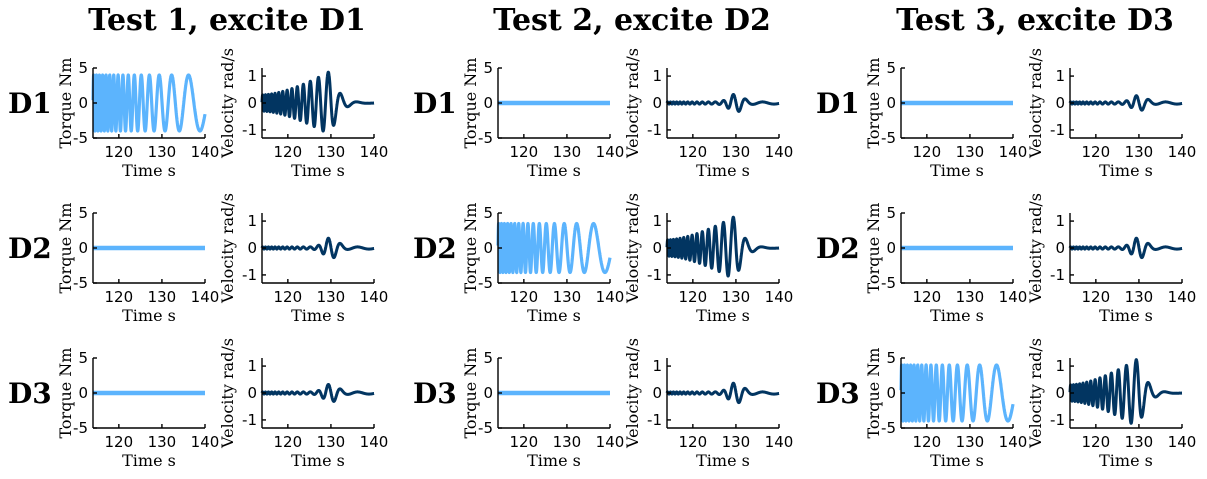  What do you see at coordinates (632, 20) in the screenshot?
I see `column-title: Test 2, excite D2` at bounding box center [632, 20].